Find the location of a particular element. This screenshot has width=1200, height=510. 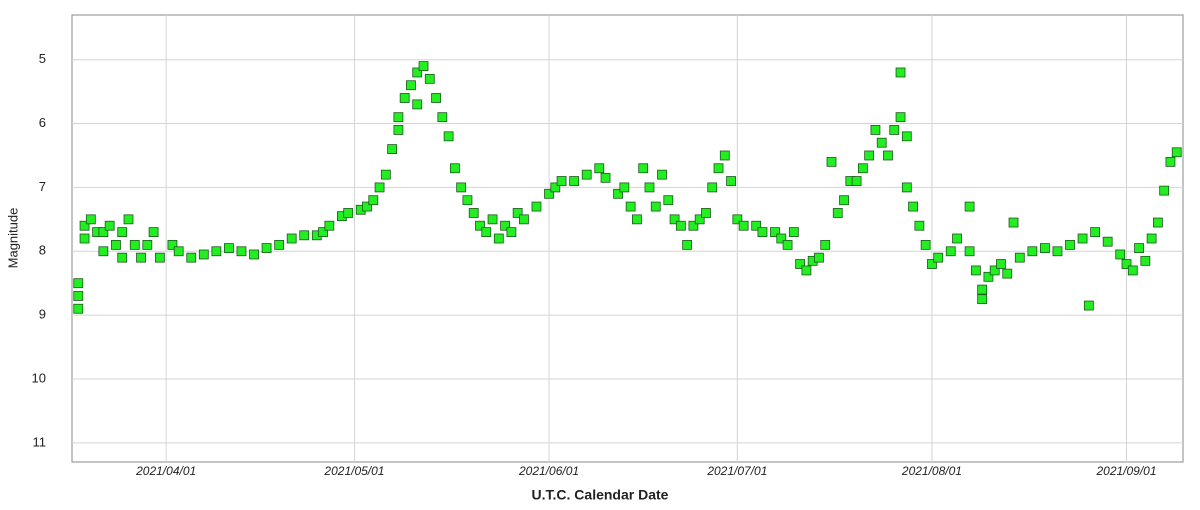

x-tick-label: 2021/07/01 is located at coordinates (736, 471).